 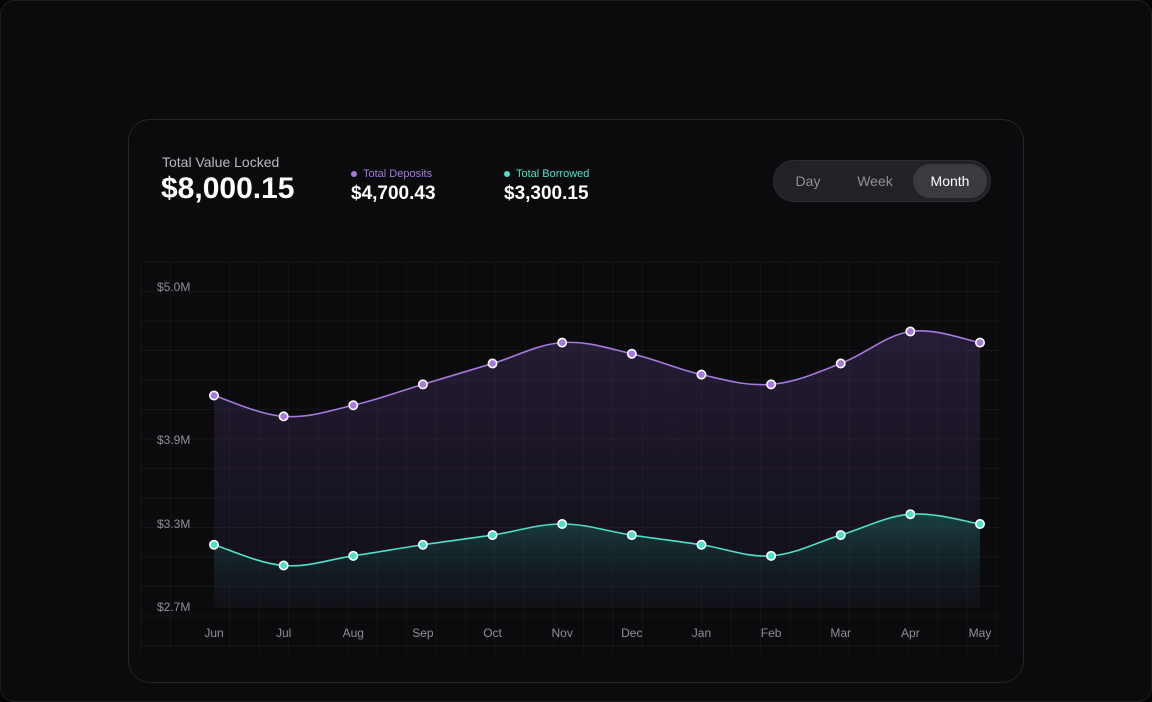 What do you see at coordinates (283, 416) in the screenshot?
I see `total-deposits-point-jul` at bounding box center [283, 416].